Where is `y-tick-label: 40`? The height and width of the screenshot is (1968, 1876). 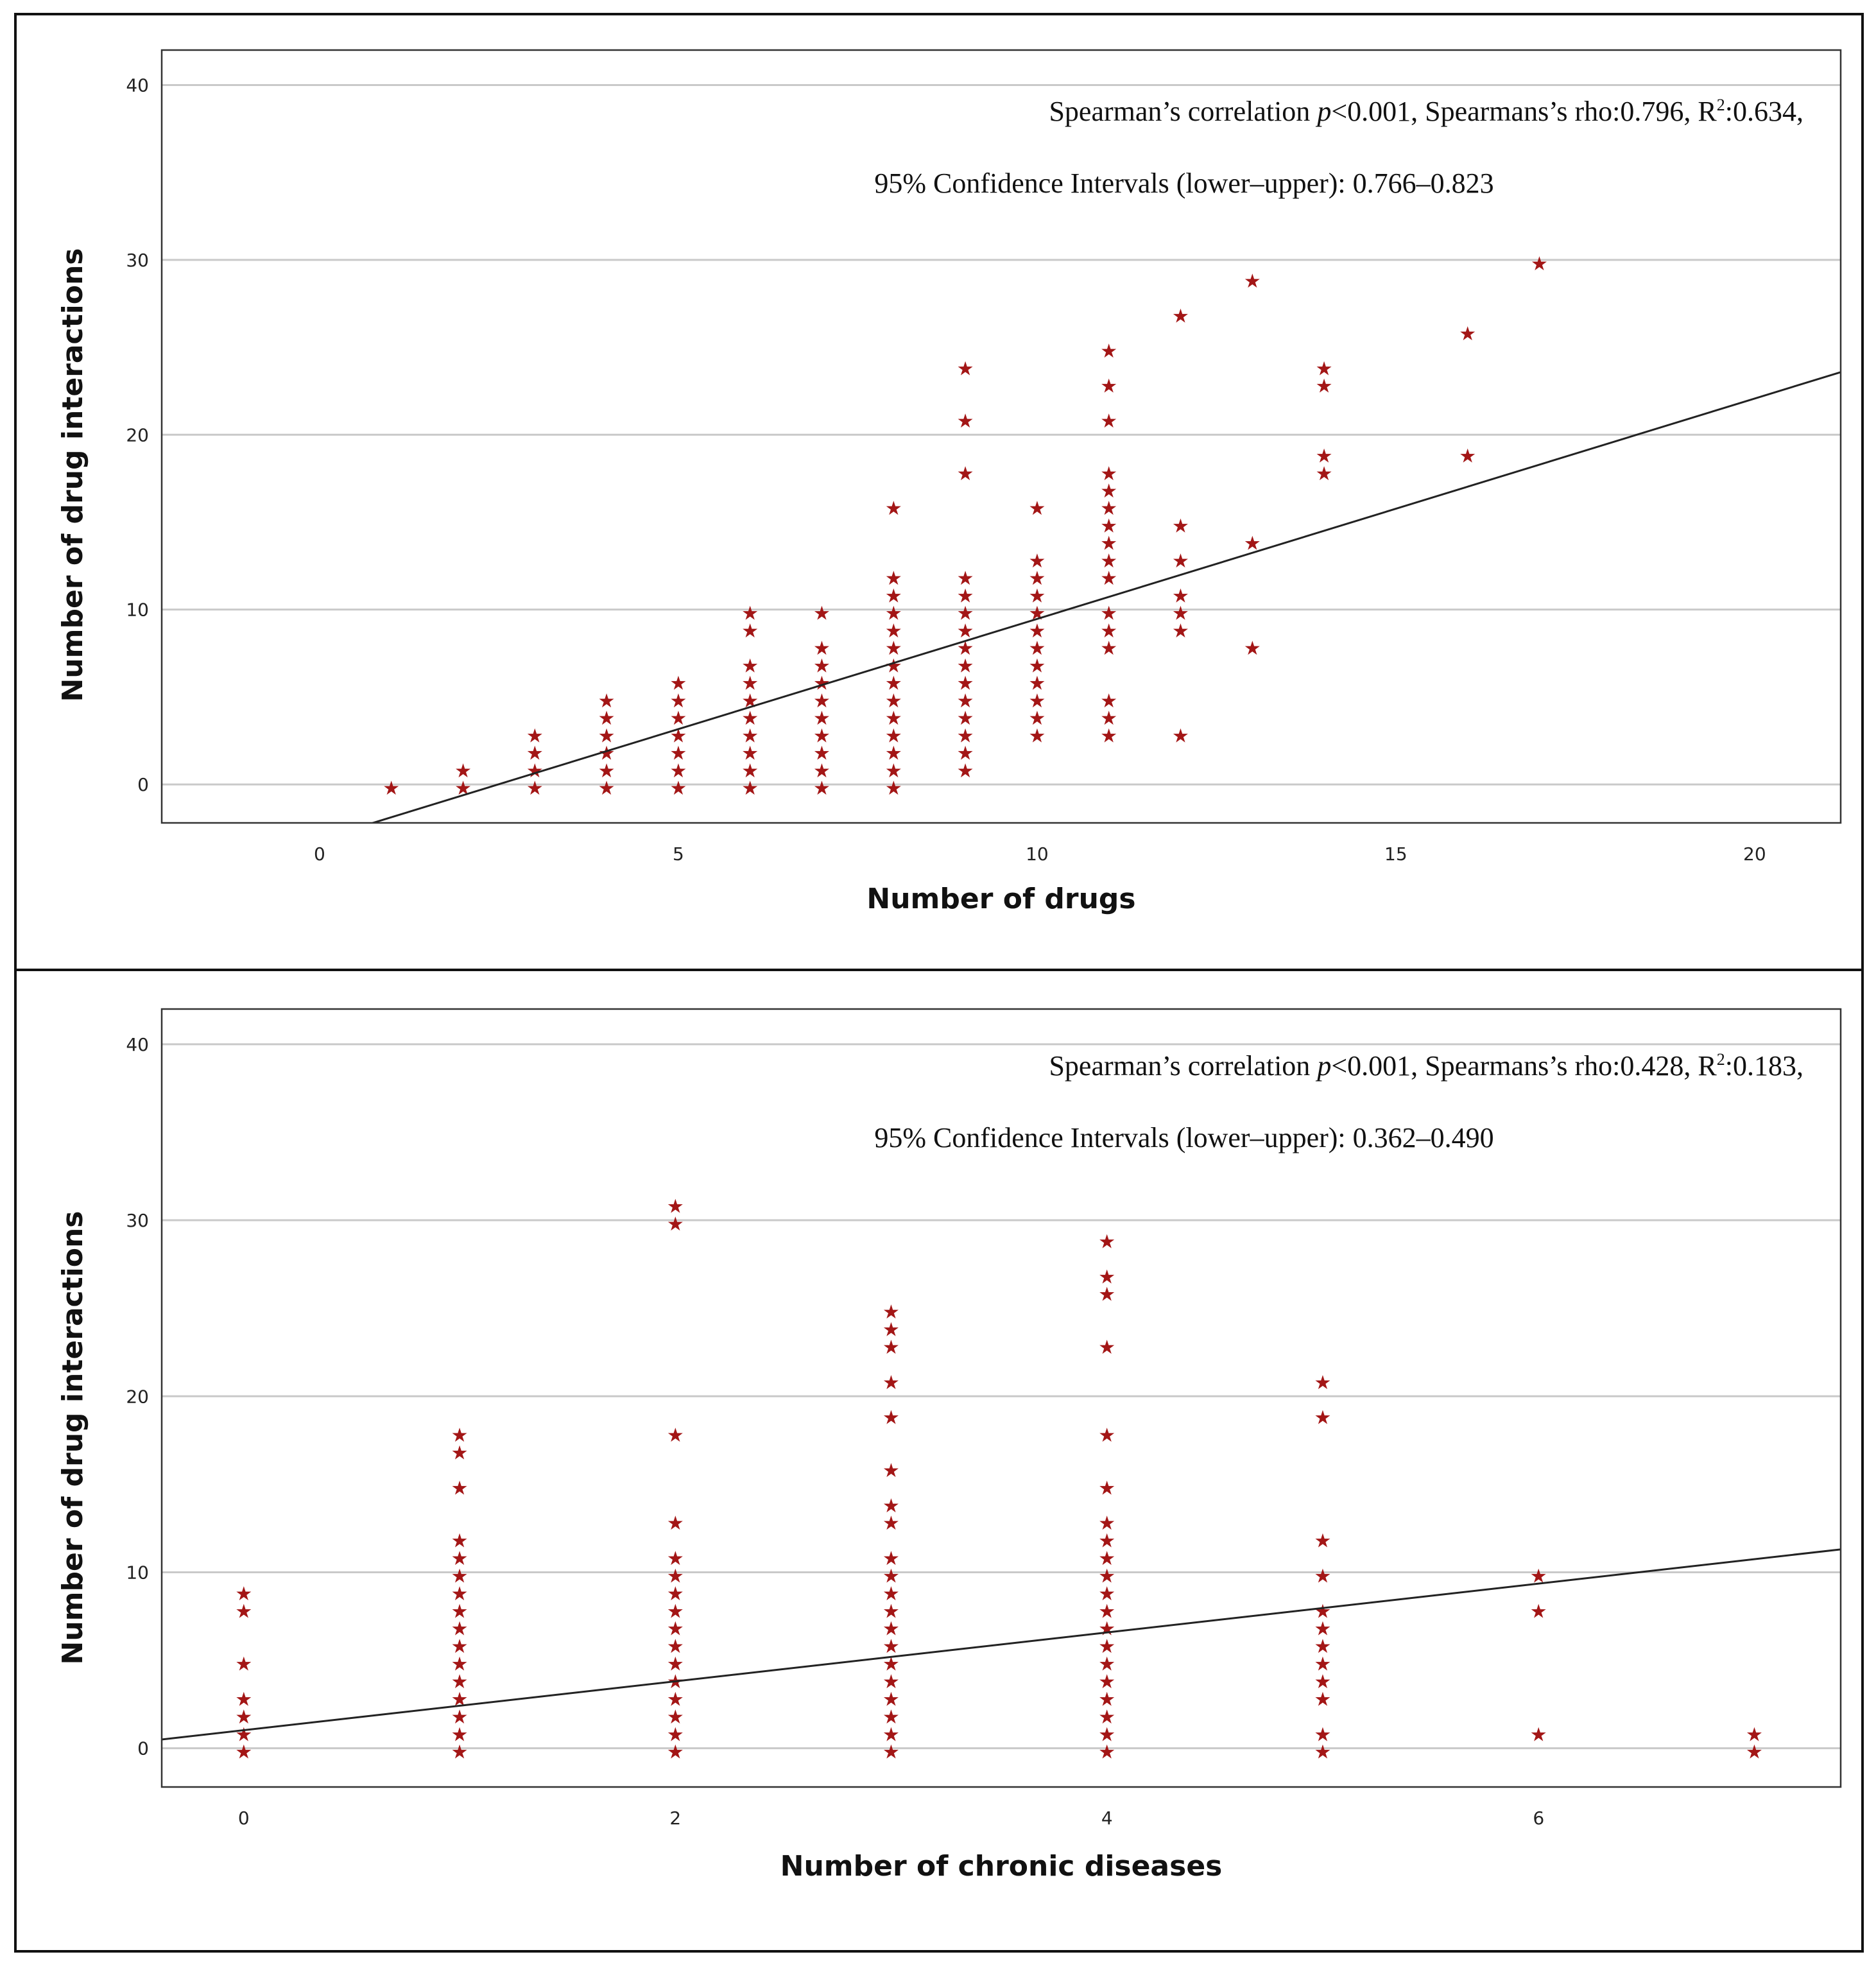
y-tick-label: 40 is located at coordinates (138, 85).